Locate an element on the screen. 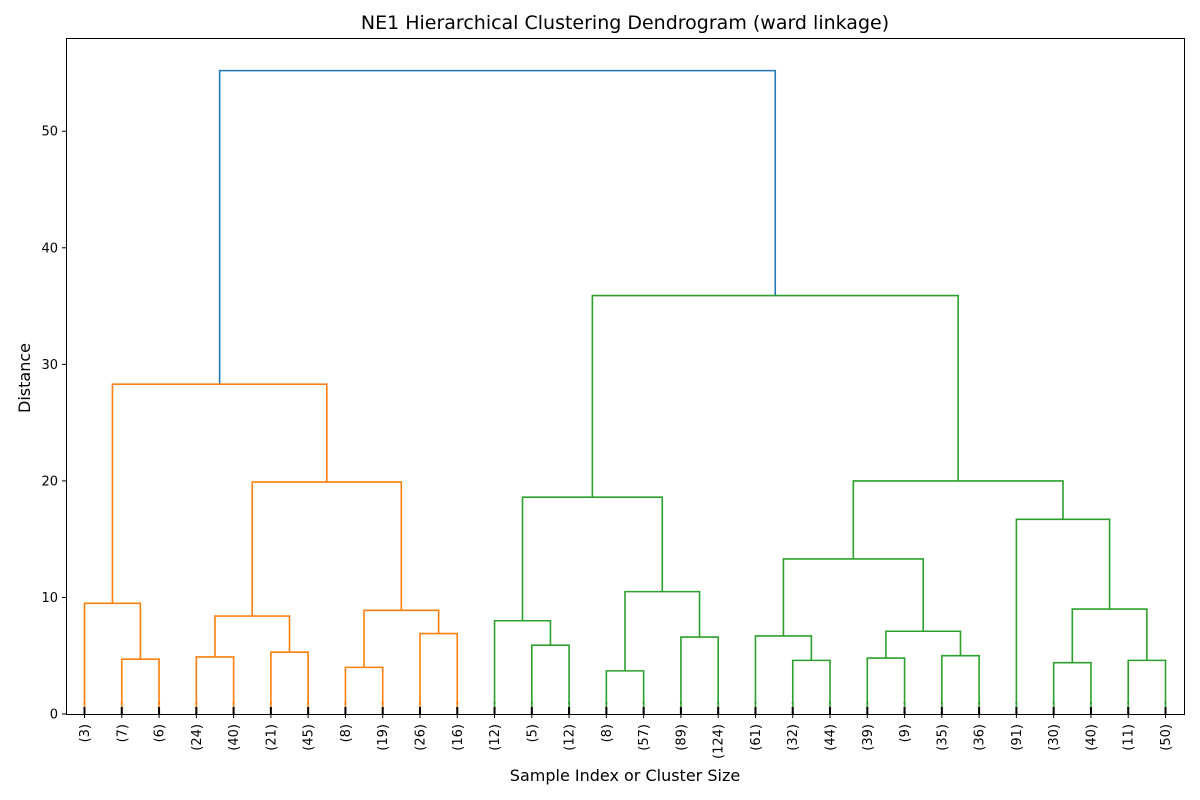 This screenshot has width=1200, height=800. leaf-label: (3) is located at coordinates (85, 733).